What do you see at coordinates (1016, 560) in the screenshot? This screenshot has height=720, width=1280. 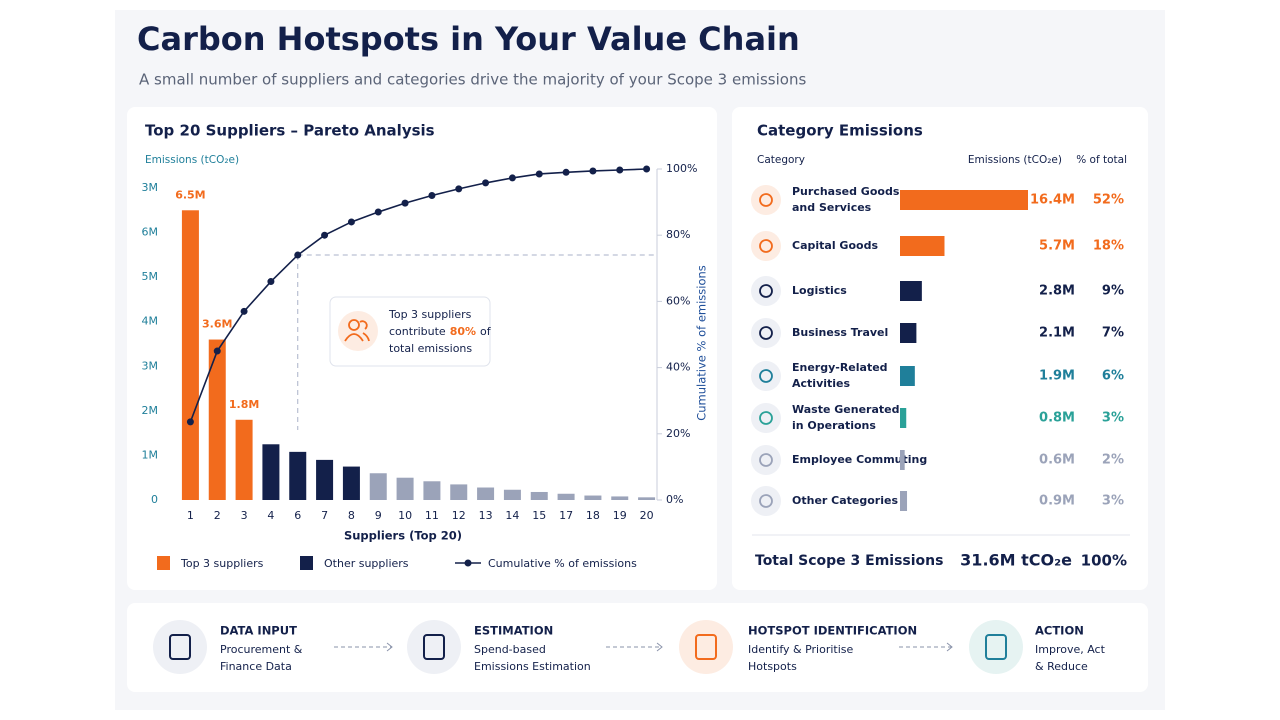 I see `total-value: 31.6M tCO₂e` at bounding box center [1016, 560].